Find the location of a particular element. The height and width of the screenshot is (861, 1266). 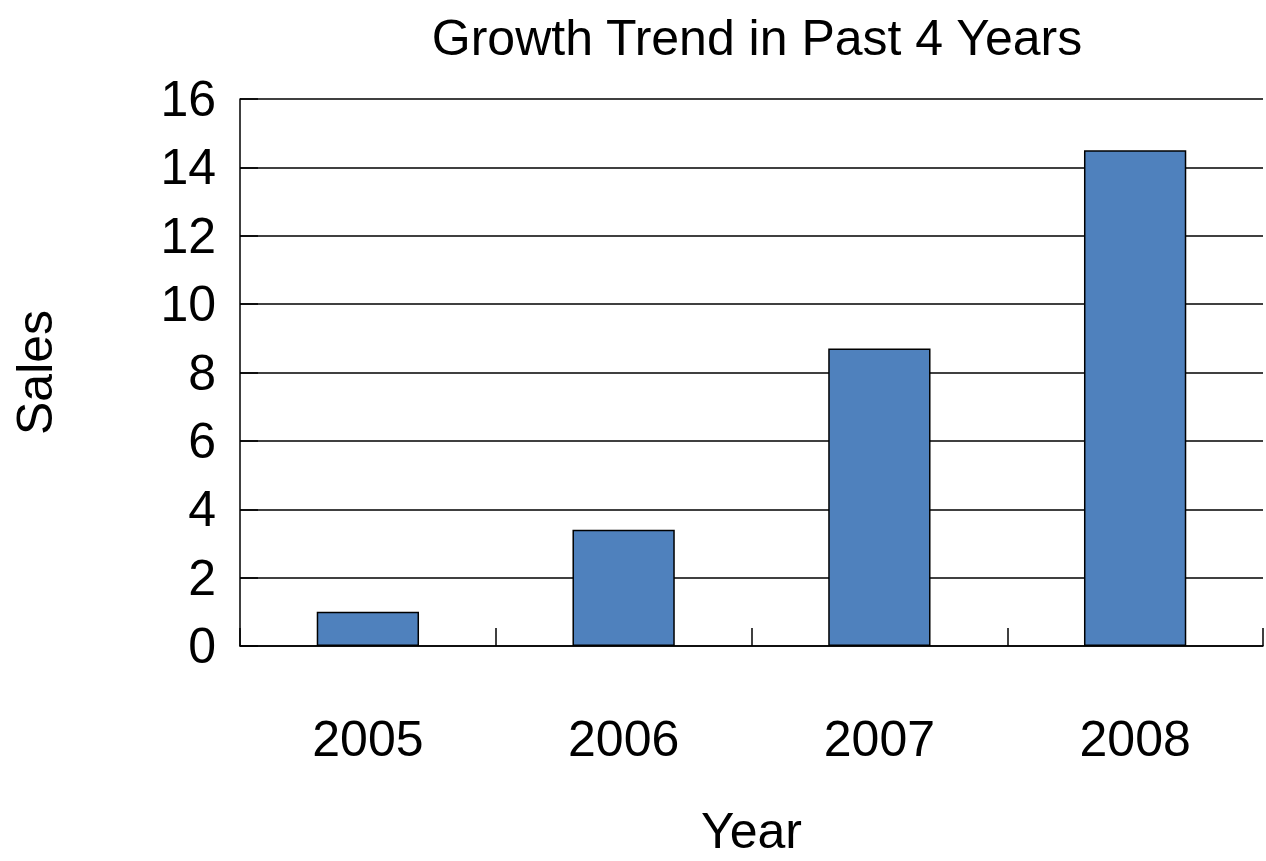

y-tick-label: 10 is located at coordinates (188, 304).